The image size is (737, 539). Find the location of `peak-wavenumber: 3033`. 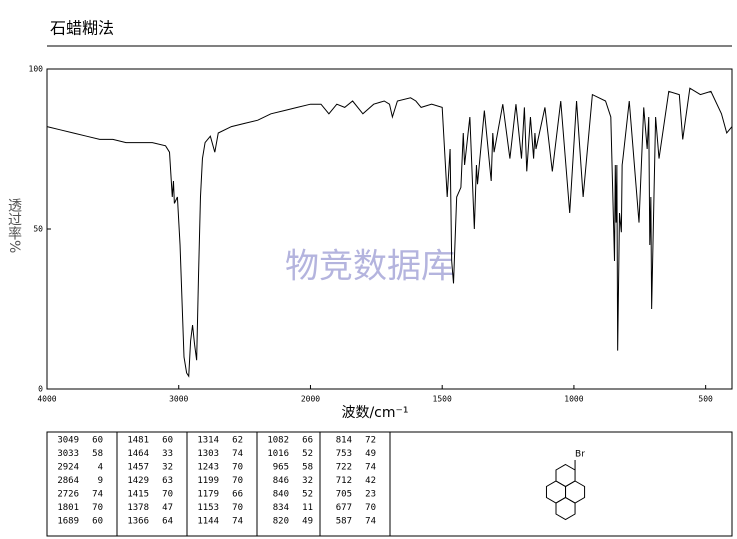

peak-wavenumber: 3033 is located at coordinates (68, 454).